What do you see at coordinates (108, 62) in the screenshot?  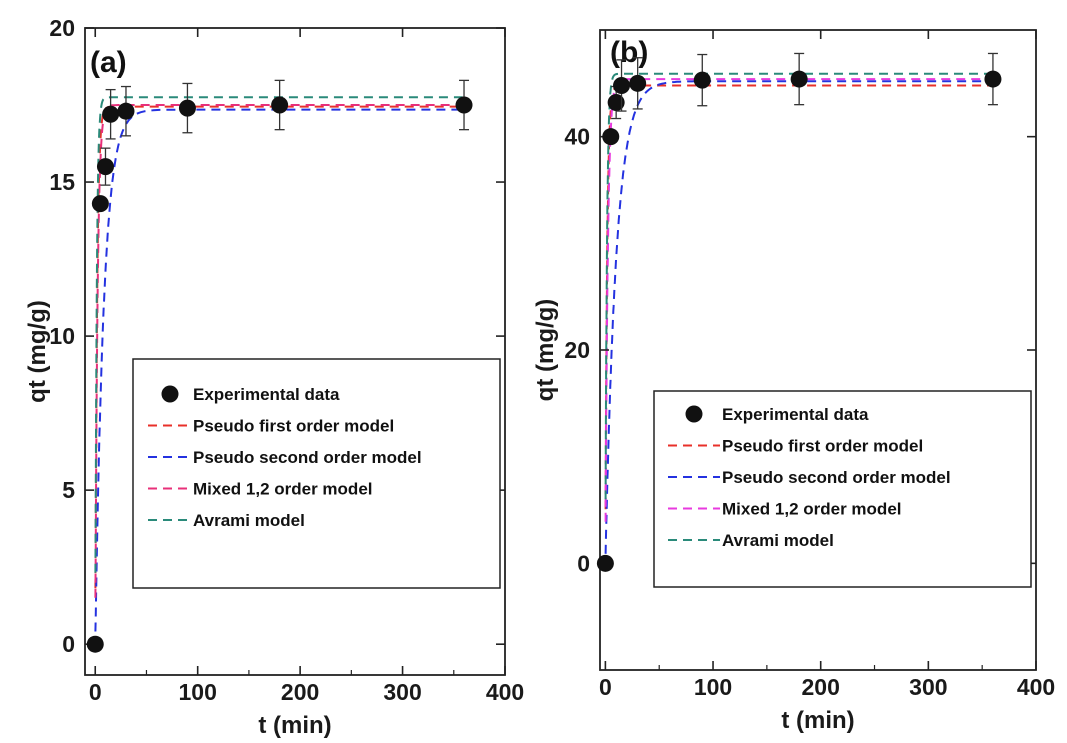 I see `panel-label: (a)` at bounding box center [108, 62].